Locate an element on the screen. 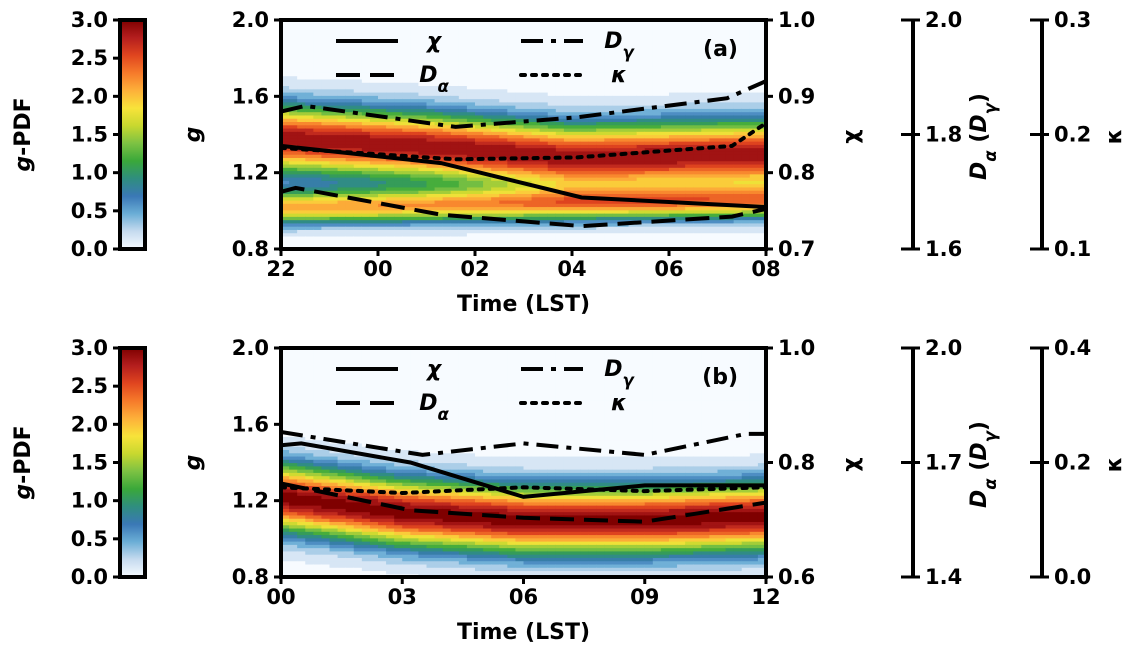  x-tick-label: 12 is located at coordinates (765, 597).